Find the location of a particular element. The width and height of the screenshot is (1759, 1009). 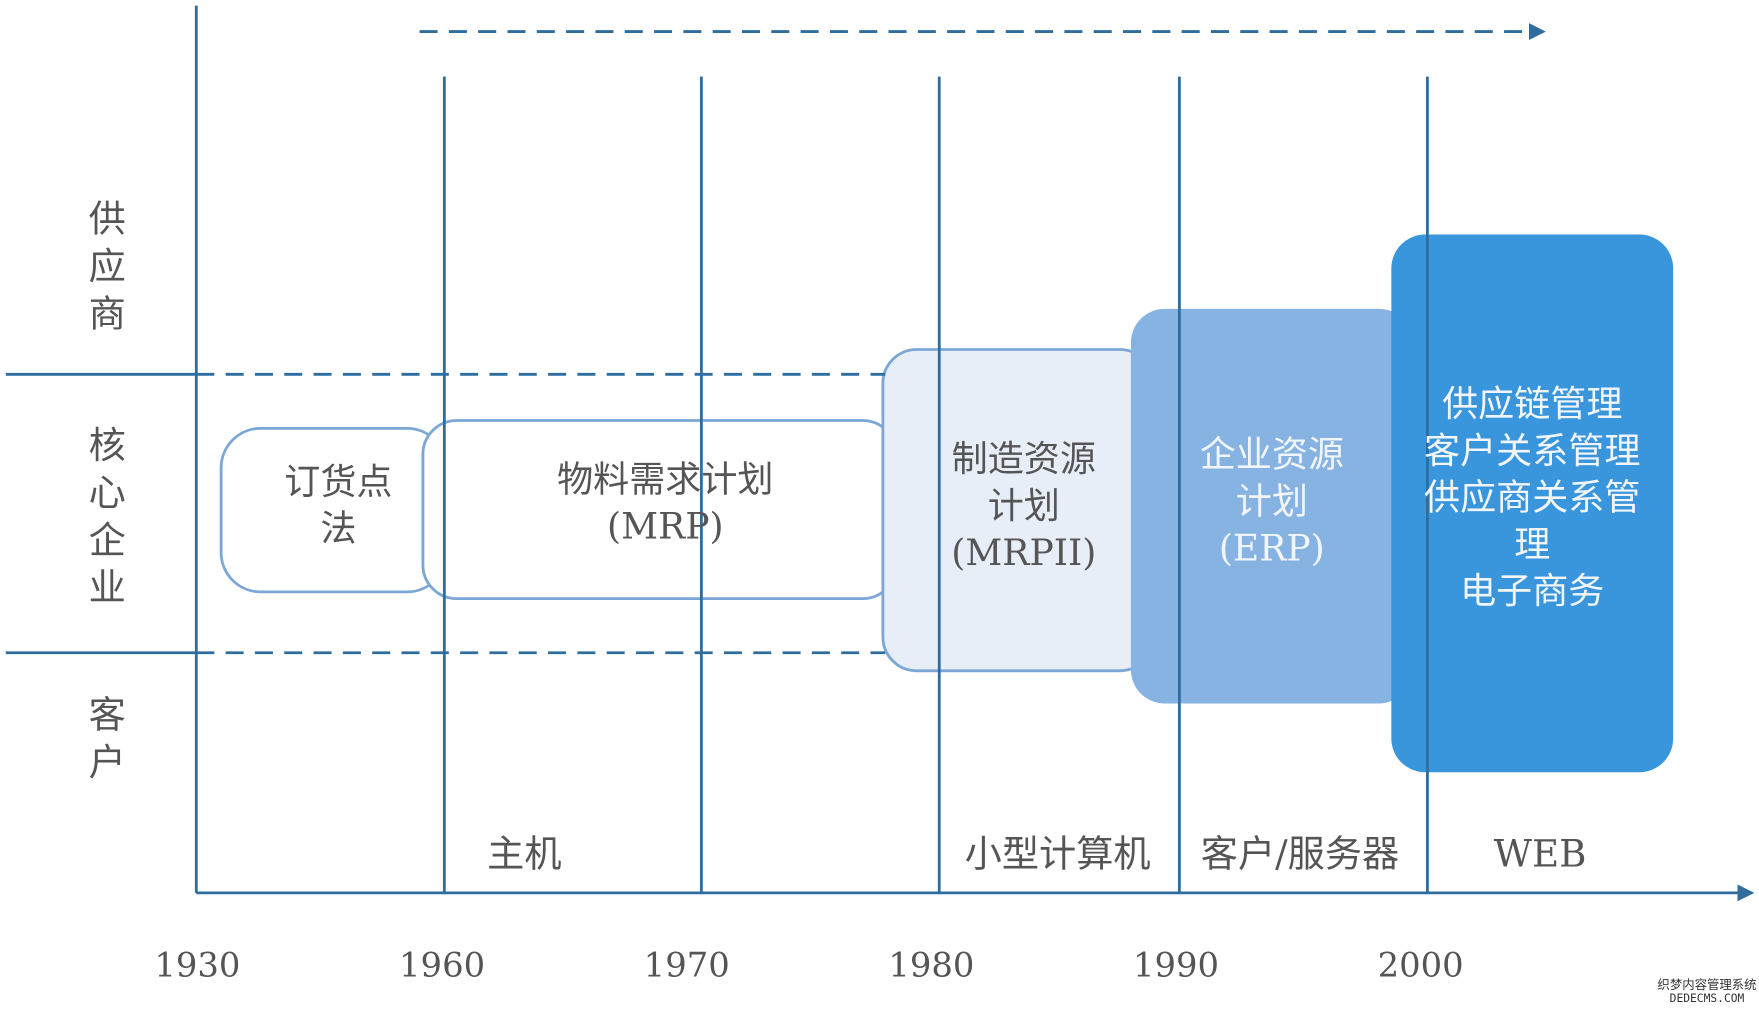

year-label: 1970 is located at coordinates (687, 964).